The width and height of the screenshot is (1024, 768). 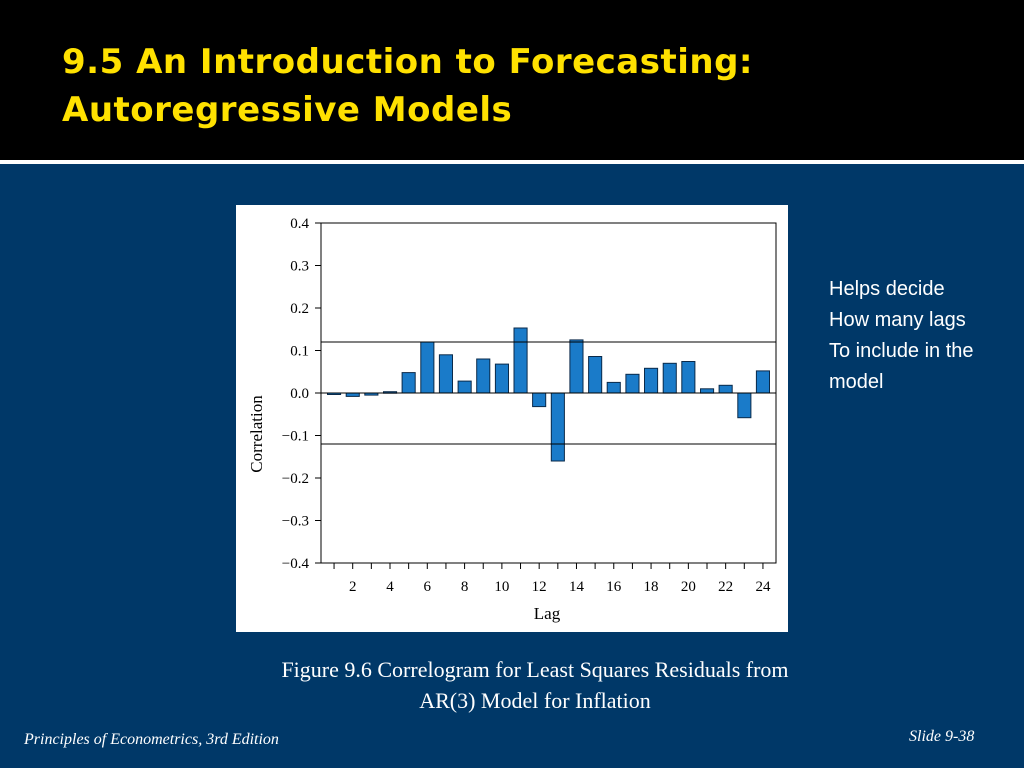 I want to click on footer-slide-number: Slide 9-38, so click(x=942, y=736).